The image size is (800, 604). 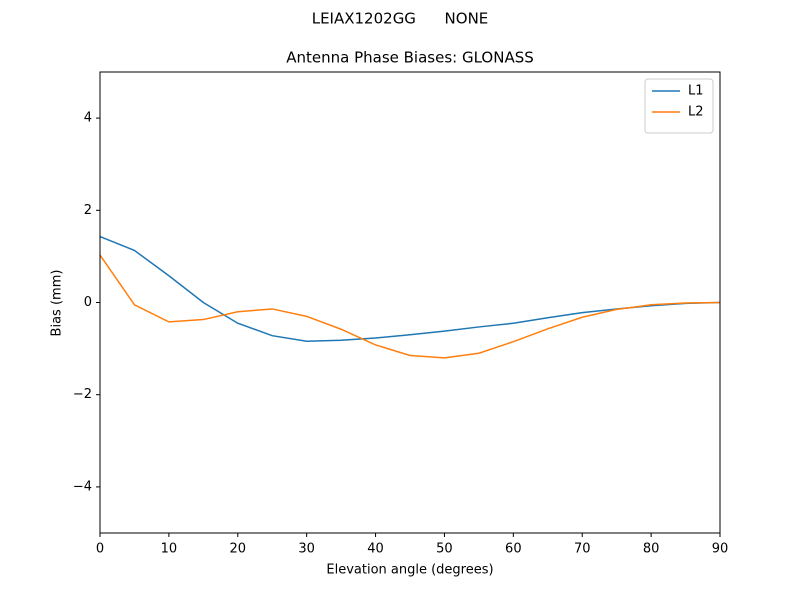 I want to click on legend-label: L2, so click(x=696, y=112).